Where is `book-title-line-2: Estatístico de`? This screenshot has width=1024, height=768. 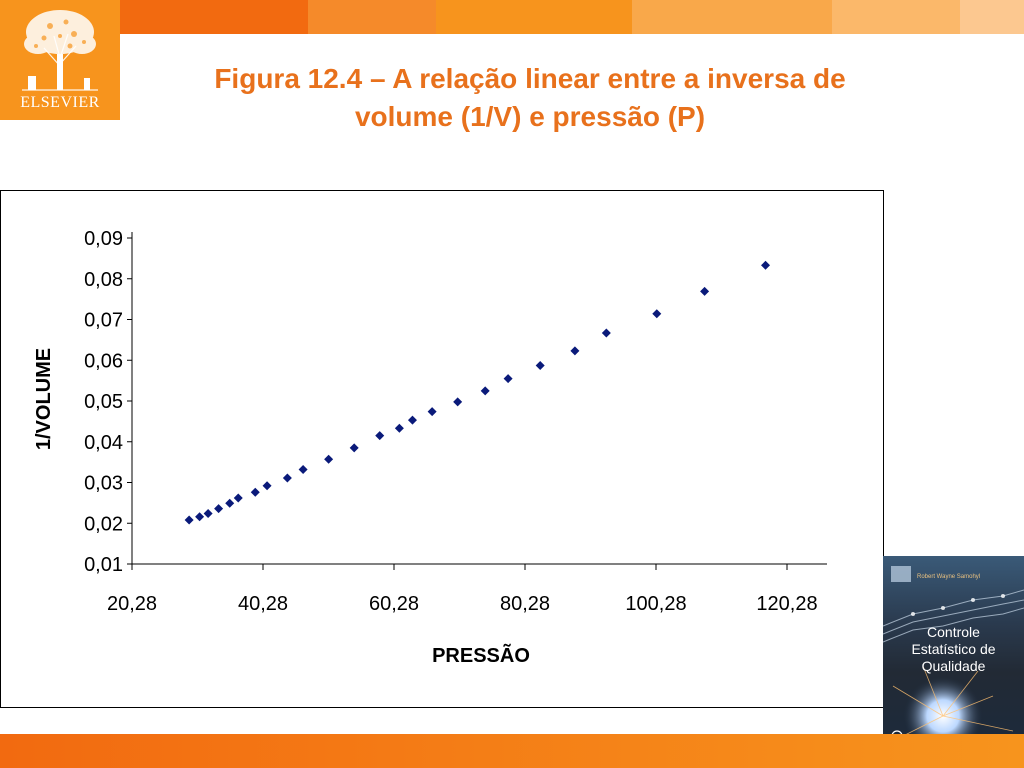
book-title-line-2: Estatístico de is located at coordinates (953, 649).